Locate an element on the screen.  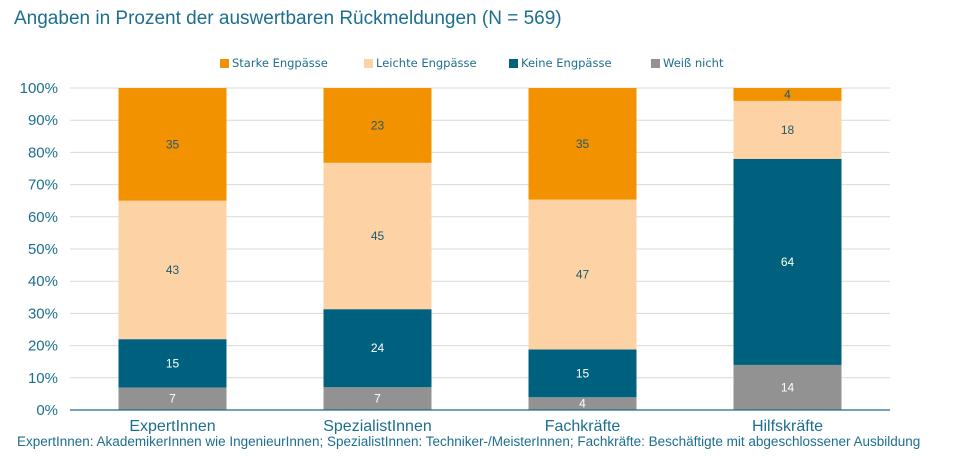
x-tick-label: ExpertInnen is located at coordinates (172, 426).